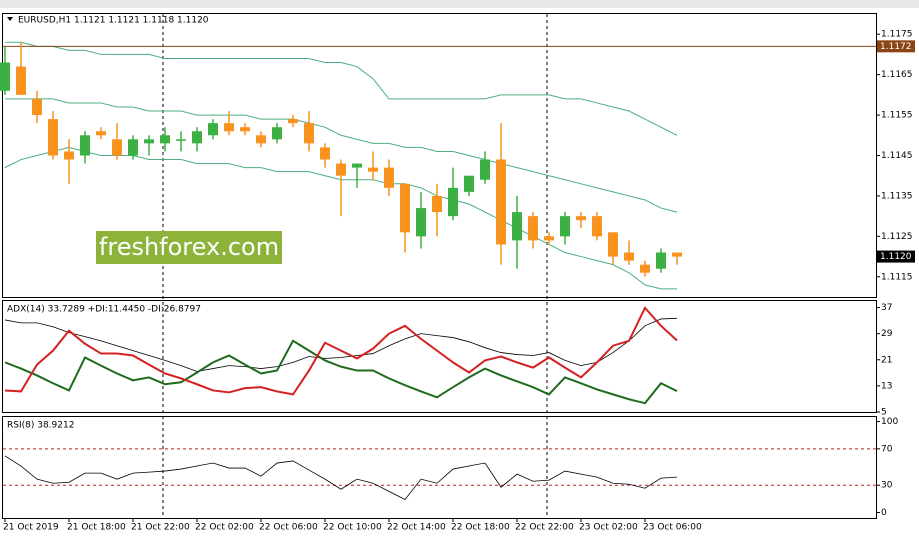 The width and height of the screenshot is (919, 541). I want to click on rsi-title: RSI(8) 38.9212, so click(40, 426).